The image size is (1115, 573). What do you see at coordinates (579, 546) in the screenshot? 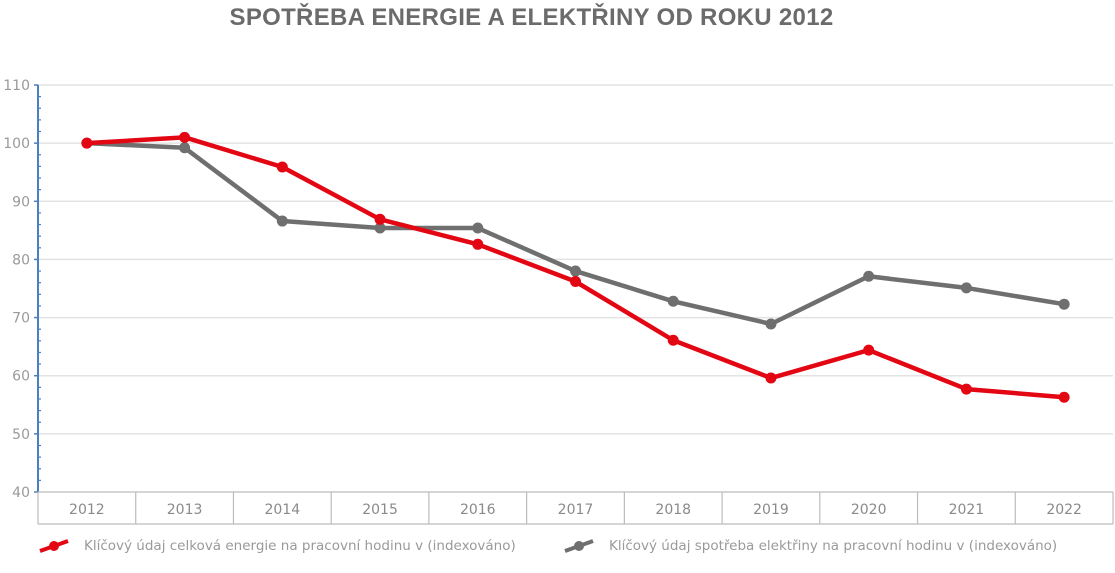
I see `legend-marker-electricity-icon` at bounding box center [579, 546].